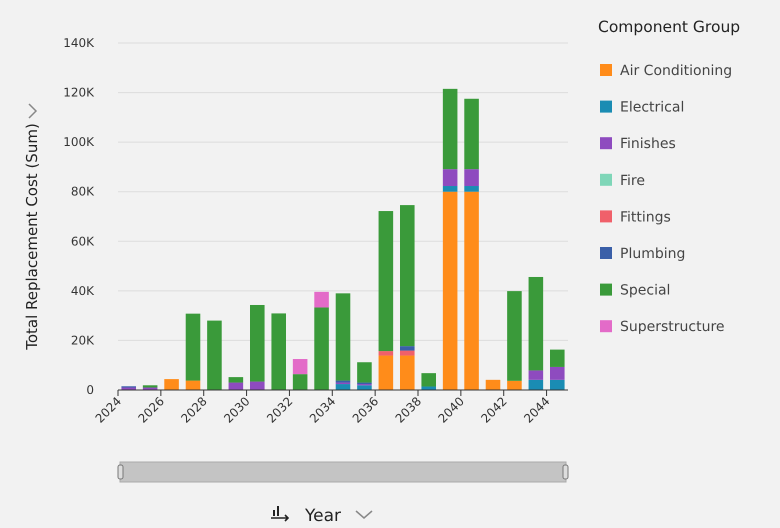  Describe the element at coordinates (669, 27) in the screenshot. I see `legend-title: Component Group` at that location.